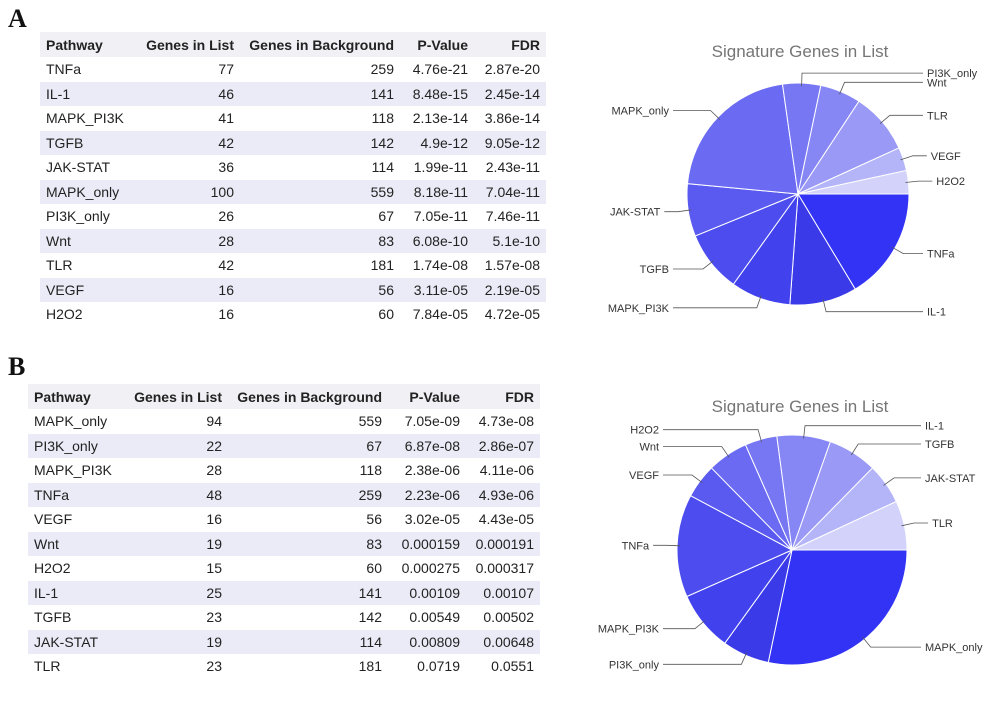  What do you see at coordinates (64, 314) in the screenshot?
I see `cell-pathway: H2O2` at bounding box center [64, 314].